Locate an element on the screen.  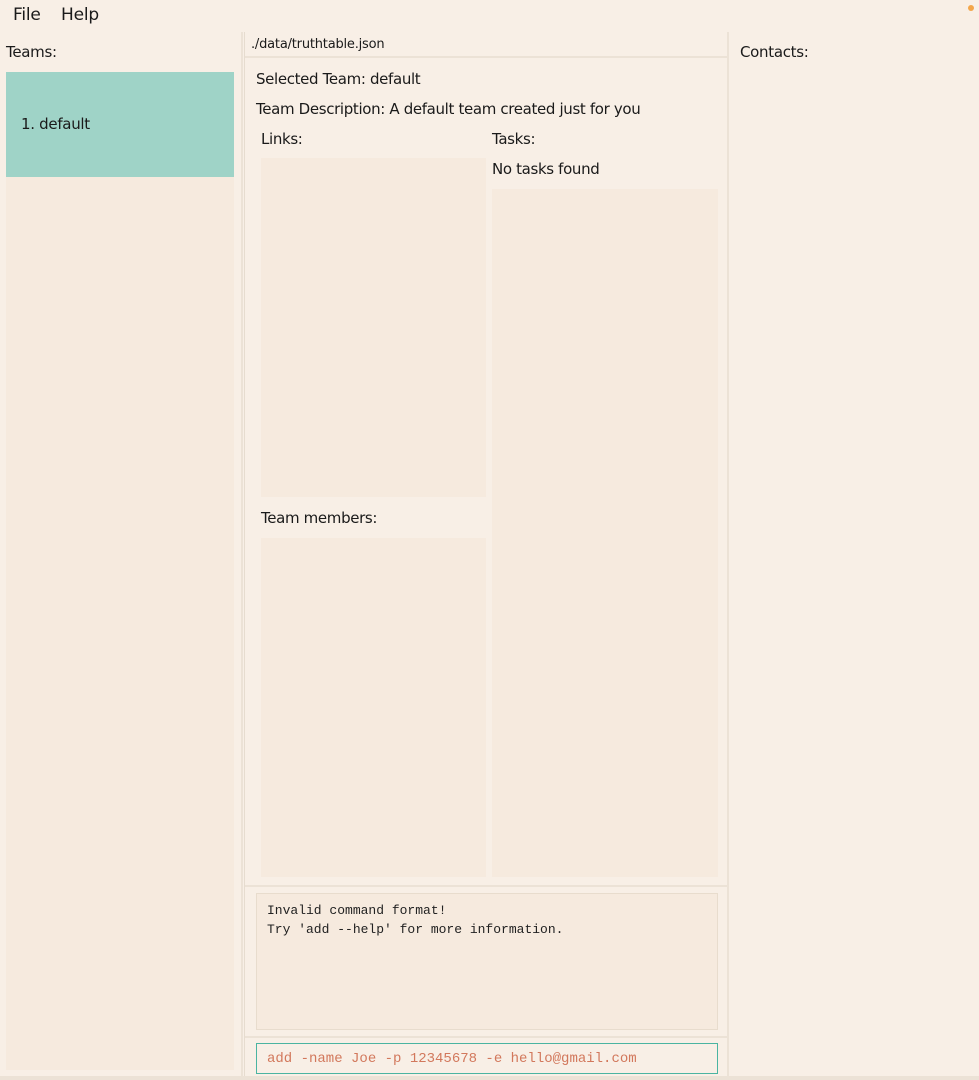
teams-label: Teams: is located at coordinates (31, 52).